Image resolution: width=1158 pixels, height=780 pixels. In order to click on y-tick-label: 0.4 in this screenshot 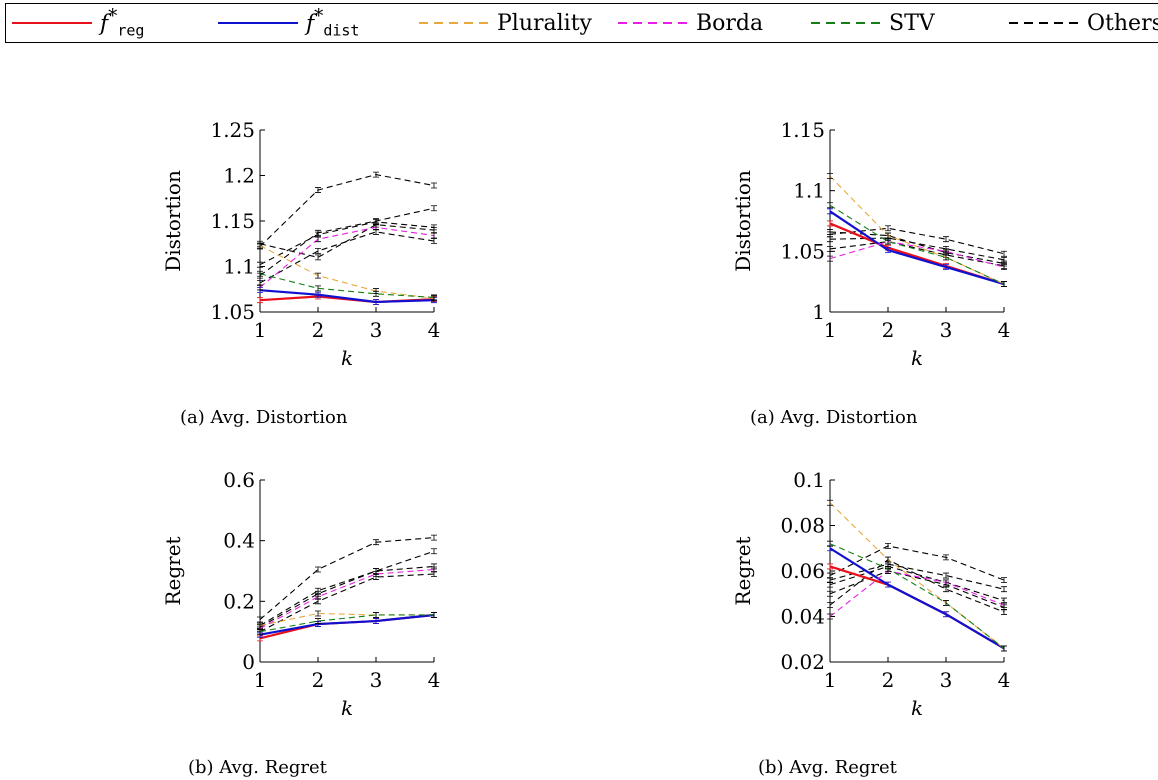, I will do `click(239, 541)`.